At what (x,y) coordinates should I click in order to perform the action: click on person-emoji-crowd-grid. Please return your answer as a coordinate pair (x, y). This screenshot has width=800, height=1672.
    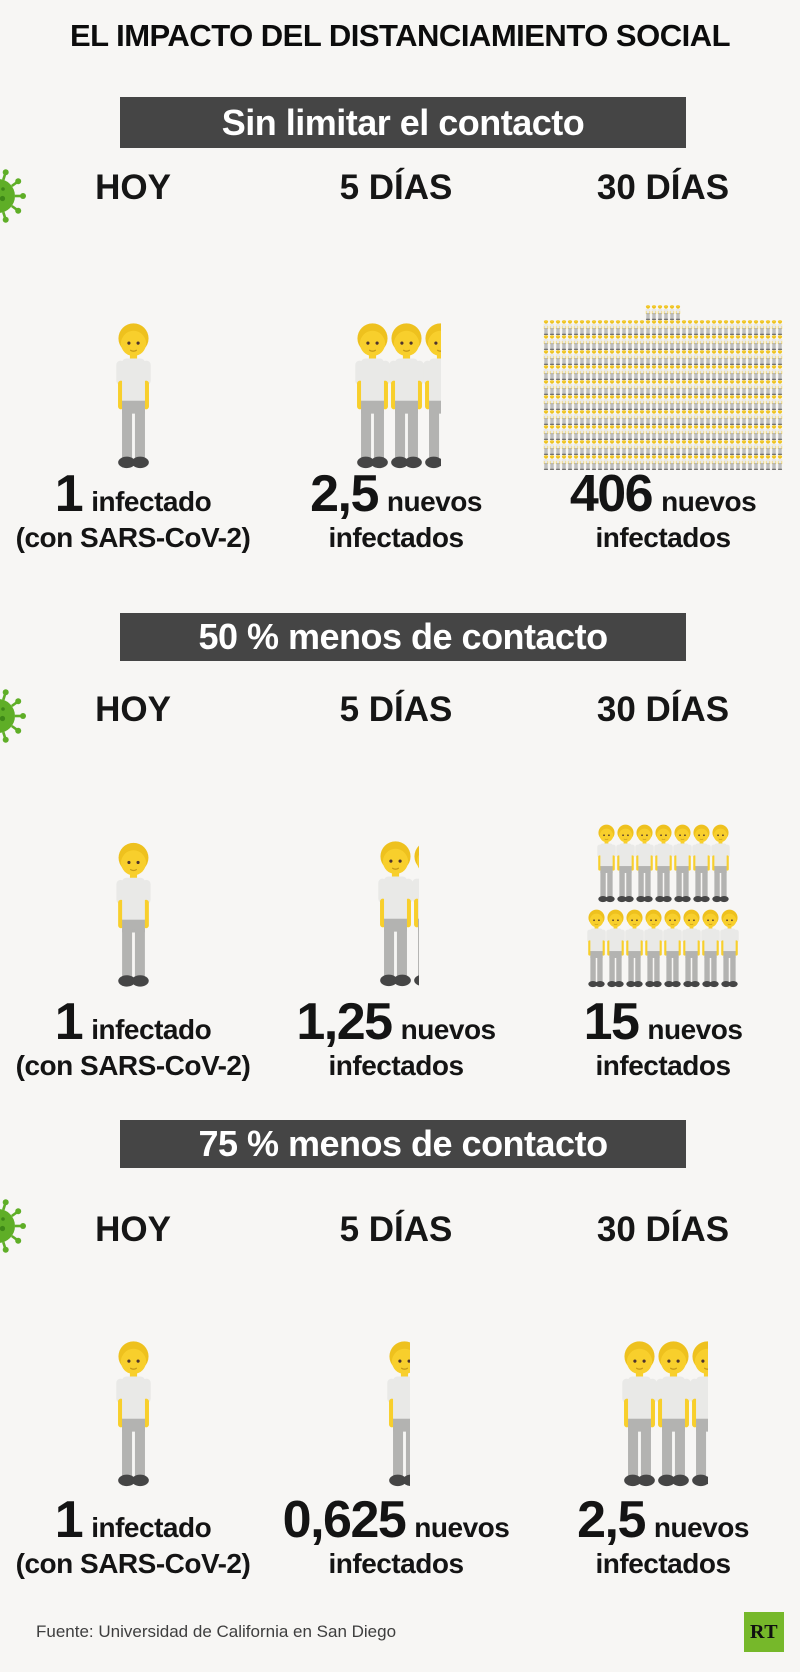
    Looking at the image, I should click on (663, 387).